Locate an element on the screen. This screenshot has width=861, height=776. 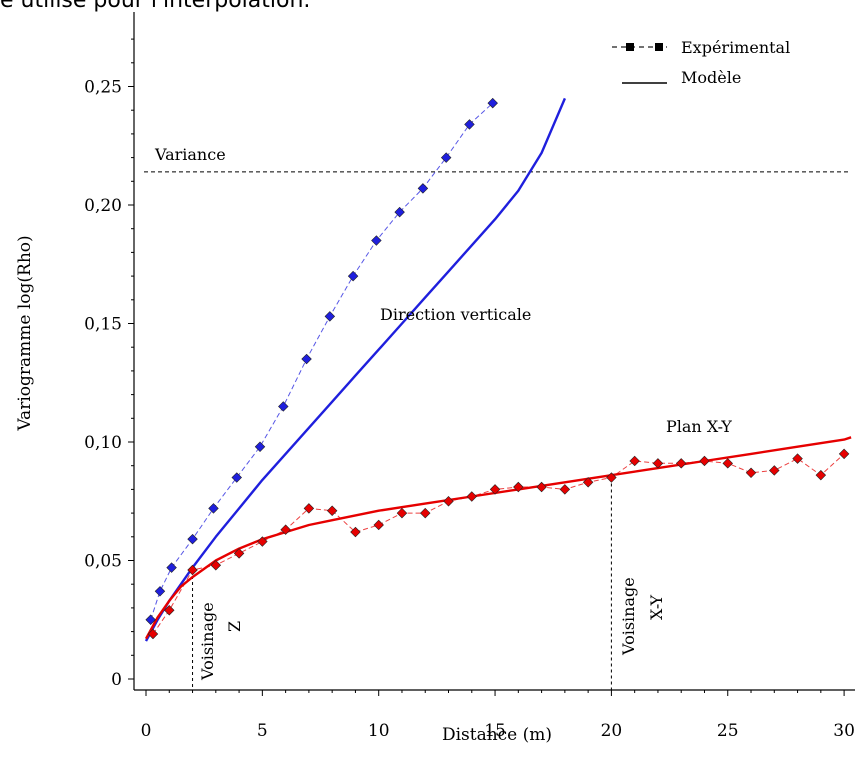
x-tick-label: 10 is located at coordinates (379, 731).